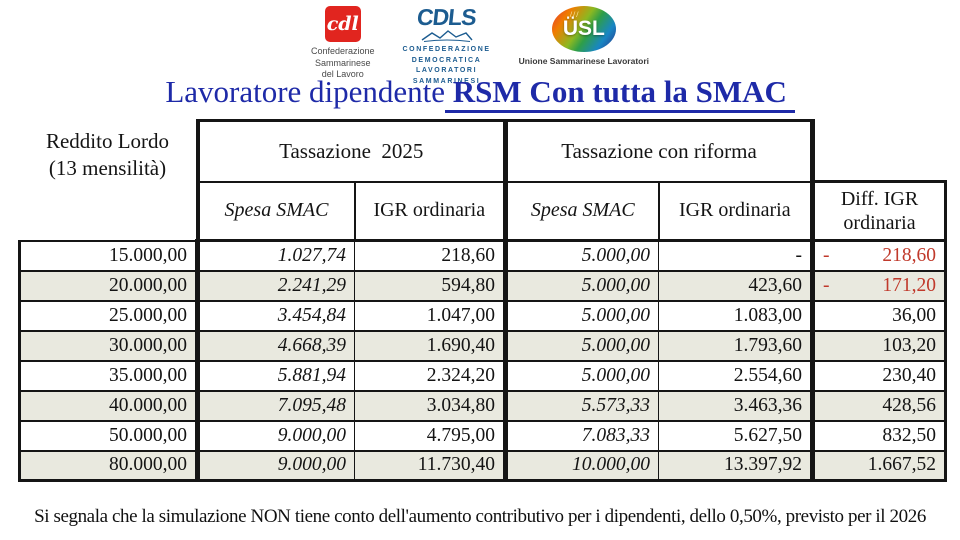 This screenshot has width=960, height=540. Describe the element at coordinates (909, 255) in the screenshot. I see `diff-value: 218,60` at that location.